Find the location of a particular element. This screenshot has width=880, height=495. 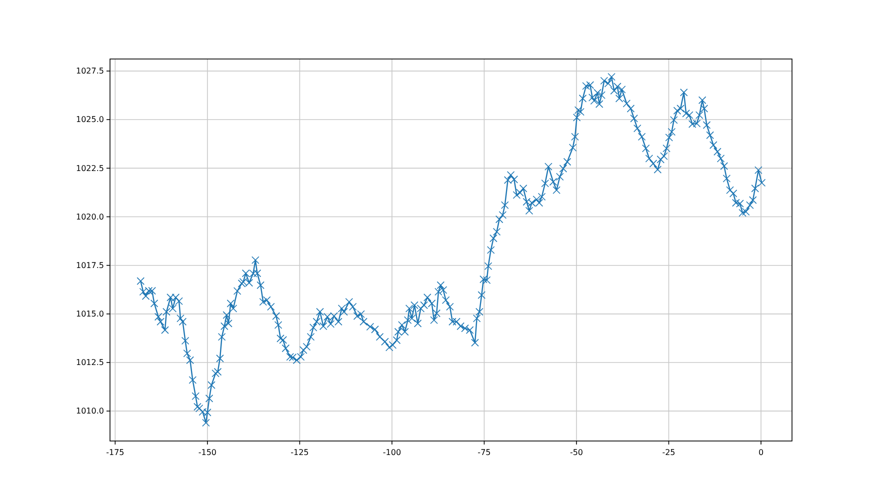

x-tick-label: -100 is located at coordinates (392, 452).